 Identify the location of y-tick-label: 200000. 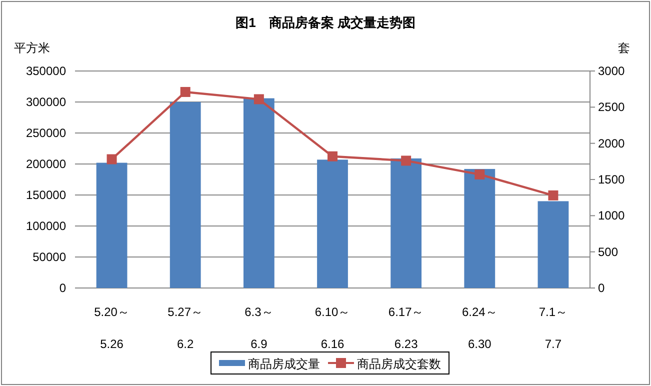
(46, 164).